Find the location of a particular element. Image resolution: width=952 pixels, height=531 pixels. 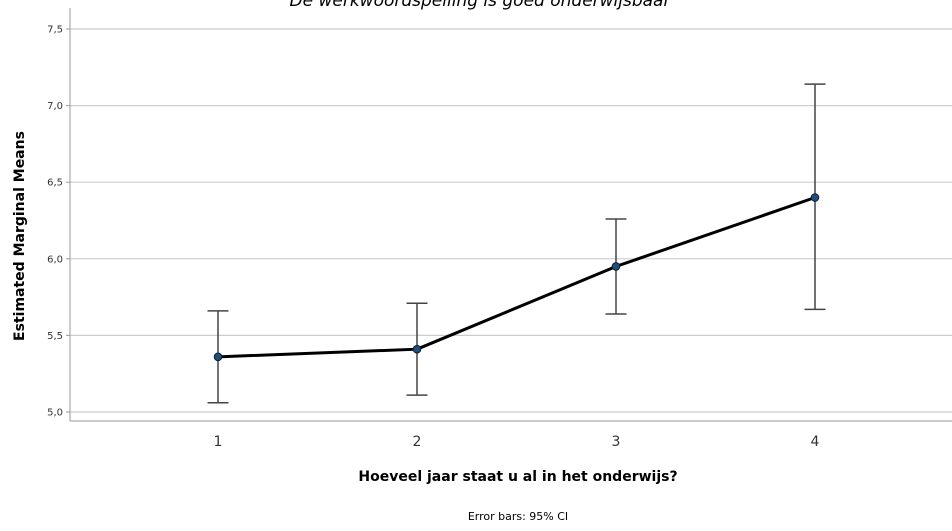

y-tick-label: 6,5 is located at coordinates (55, 183).